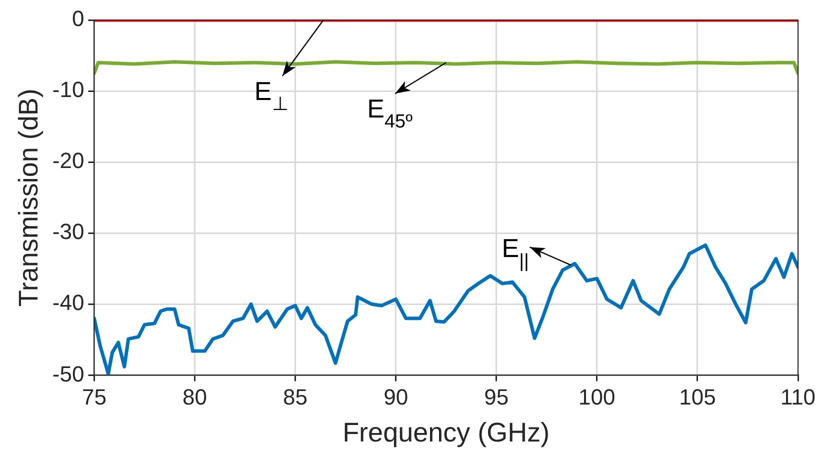  I want to click on x-axis-title: Frequency (GHz), so click(446, 432).